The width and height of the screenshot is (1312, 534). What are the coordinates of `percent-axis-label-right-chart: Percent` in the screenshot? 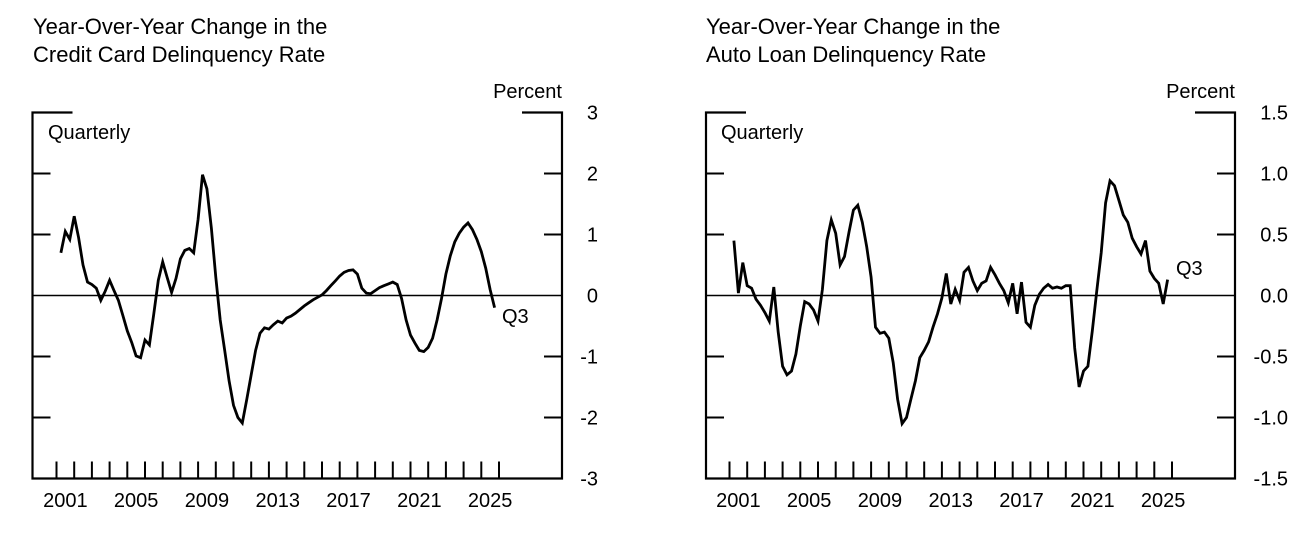 It's located at (1200, 92).